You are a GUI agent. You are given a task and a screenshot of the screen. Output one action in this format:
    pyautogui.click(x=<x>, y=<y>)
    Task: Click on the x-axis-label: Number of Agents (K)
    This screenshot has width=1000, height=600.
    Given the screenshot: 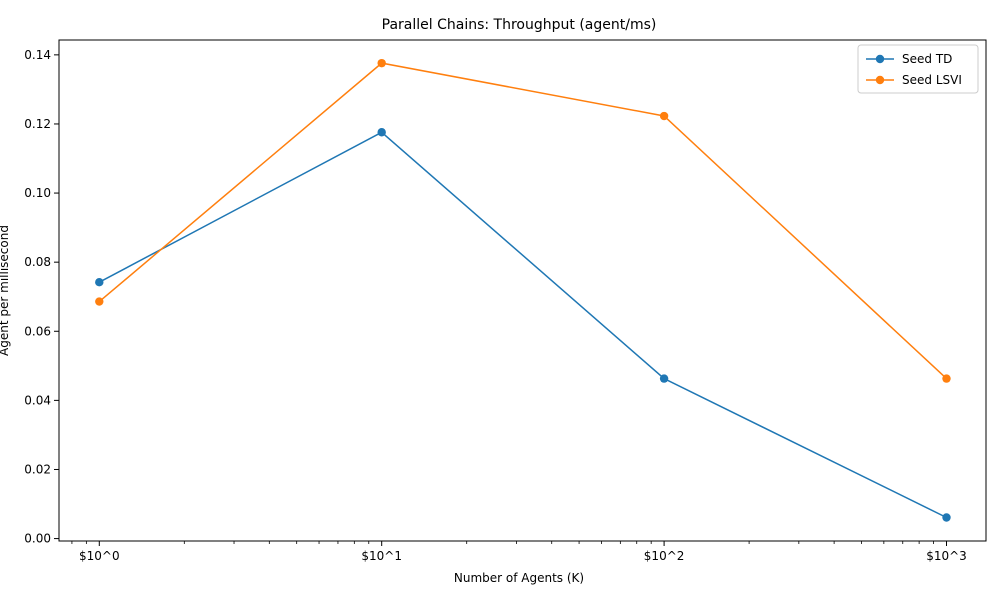 What is the action you would take?
    pyautogui.click(x=519, y=578)
    